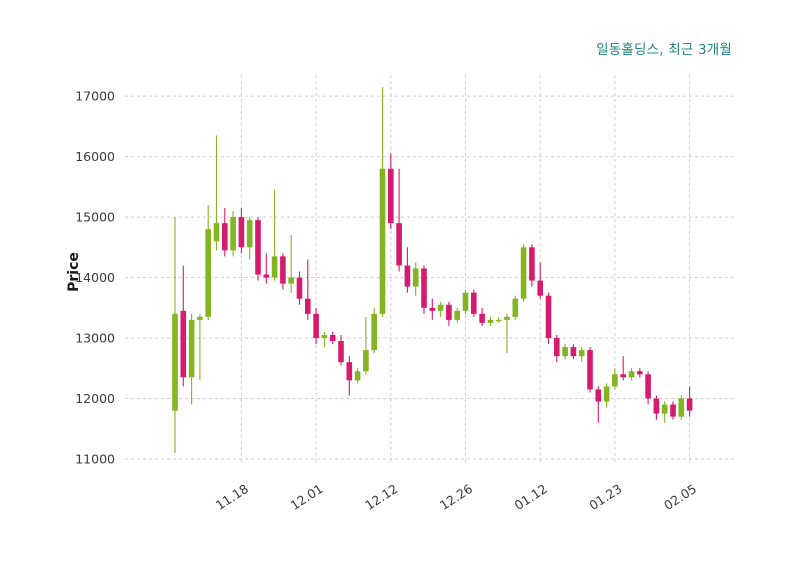 The height and width of the screenshot is (575, 800). Describe the element at coordinates (456, 497) in the screenshot. I see `x-tick-label: 12.26` at that location.